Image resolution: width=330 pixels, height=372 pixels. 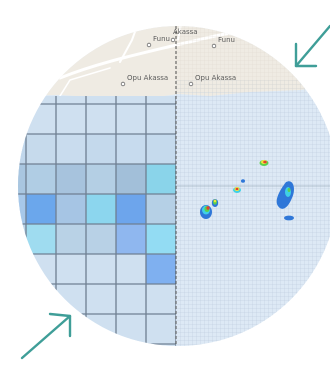 I want to click on place-label-opu-akassa-right: Opu Akassa, so click(x=215, y=78).